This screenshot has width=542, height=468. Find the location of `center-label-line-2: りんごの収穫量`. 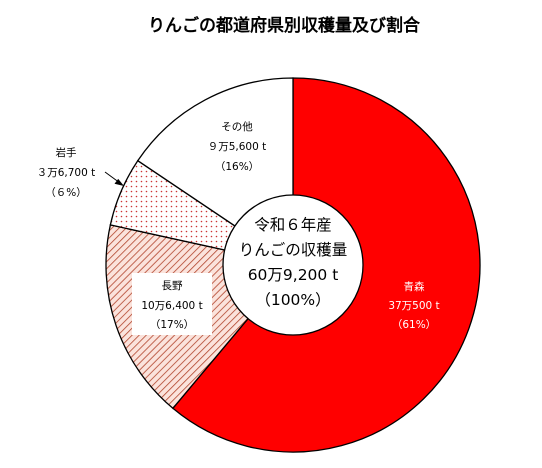

center-label-line-2: りんごの収穫量 is located at coordinates (293, 250).